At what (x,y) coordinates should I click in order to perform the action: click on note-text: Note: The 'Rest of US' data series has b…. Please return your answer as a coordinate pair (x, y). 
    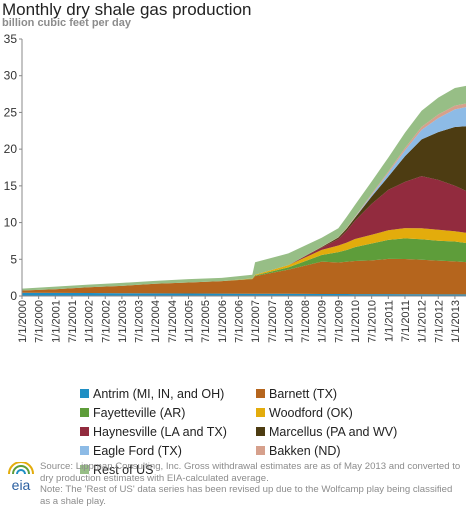
    Looking at the image, I should click on (246, 495).